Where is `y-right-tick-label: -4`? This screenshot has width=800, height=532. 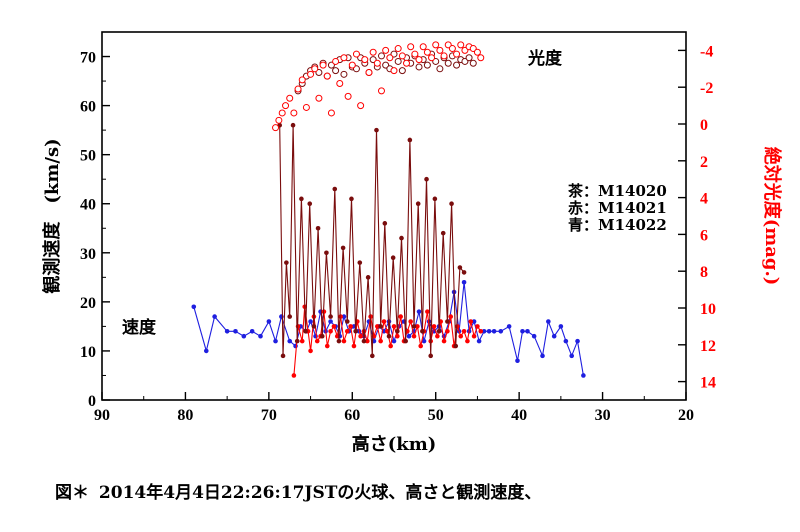
y-right-tick-label: -4 is located at coordinates (706, 51).